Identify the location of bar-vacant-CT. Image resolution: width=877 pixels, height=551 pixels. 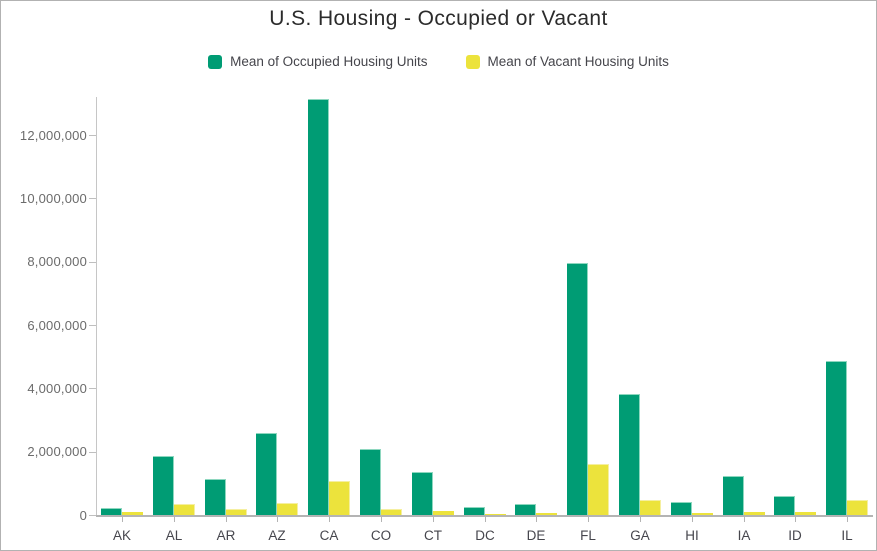
(443, 513).